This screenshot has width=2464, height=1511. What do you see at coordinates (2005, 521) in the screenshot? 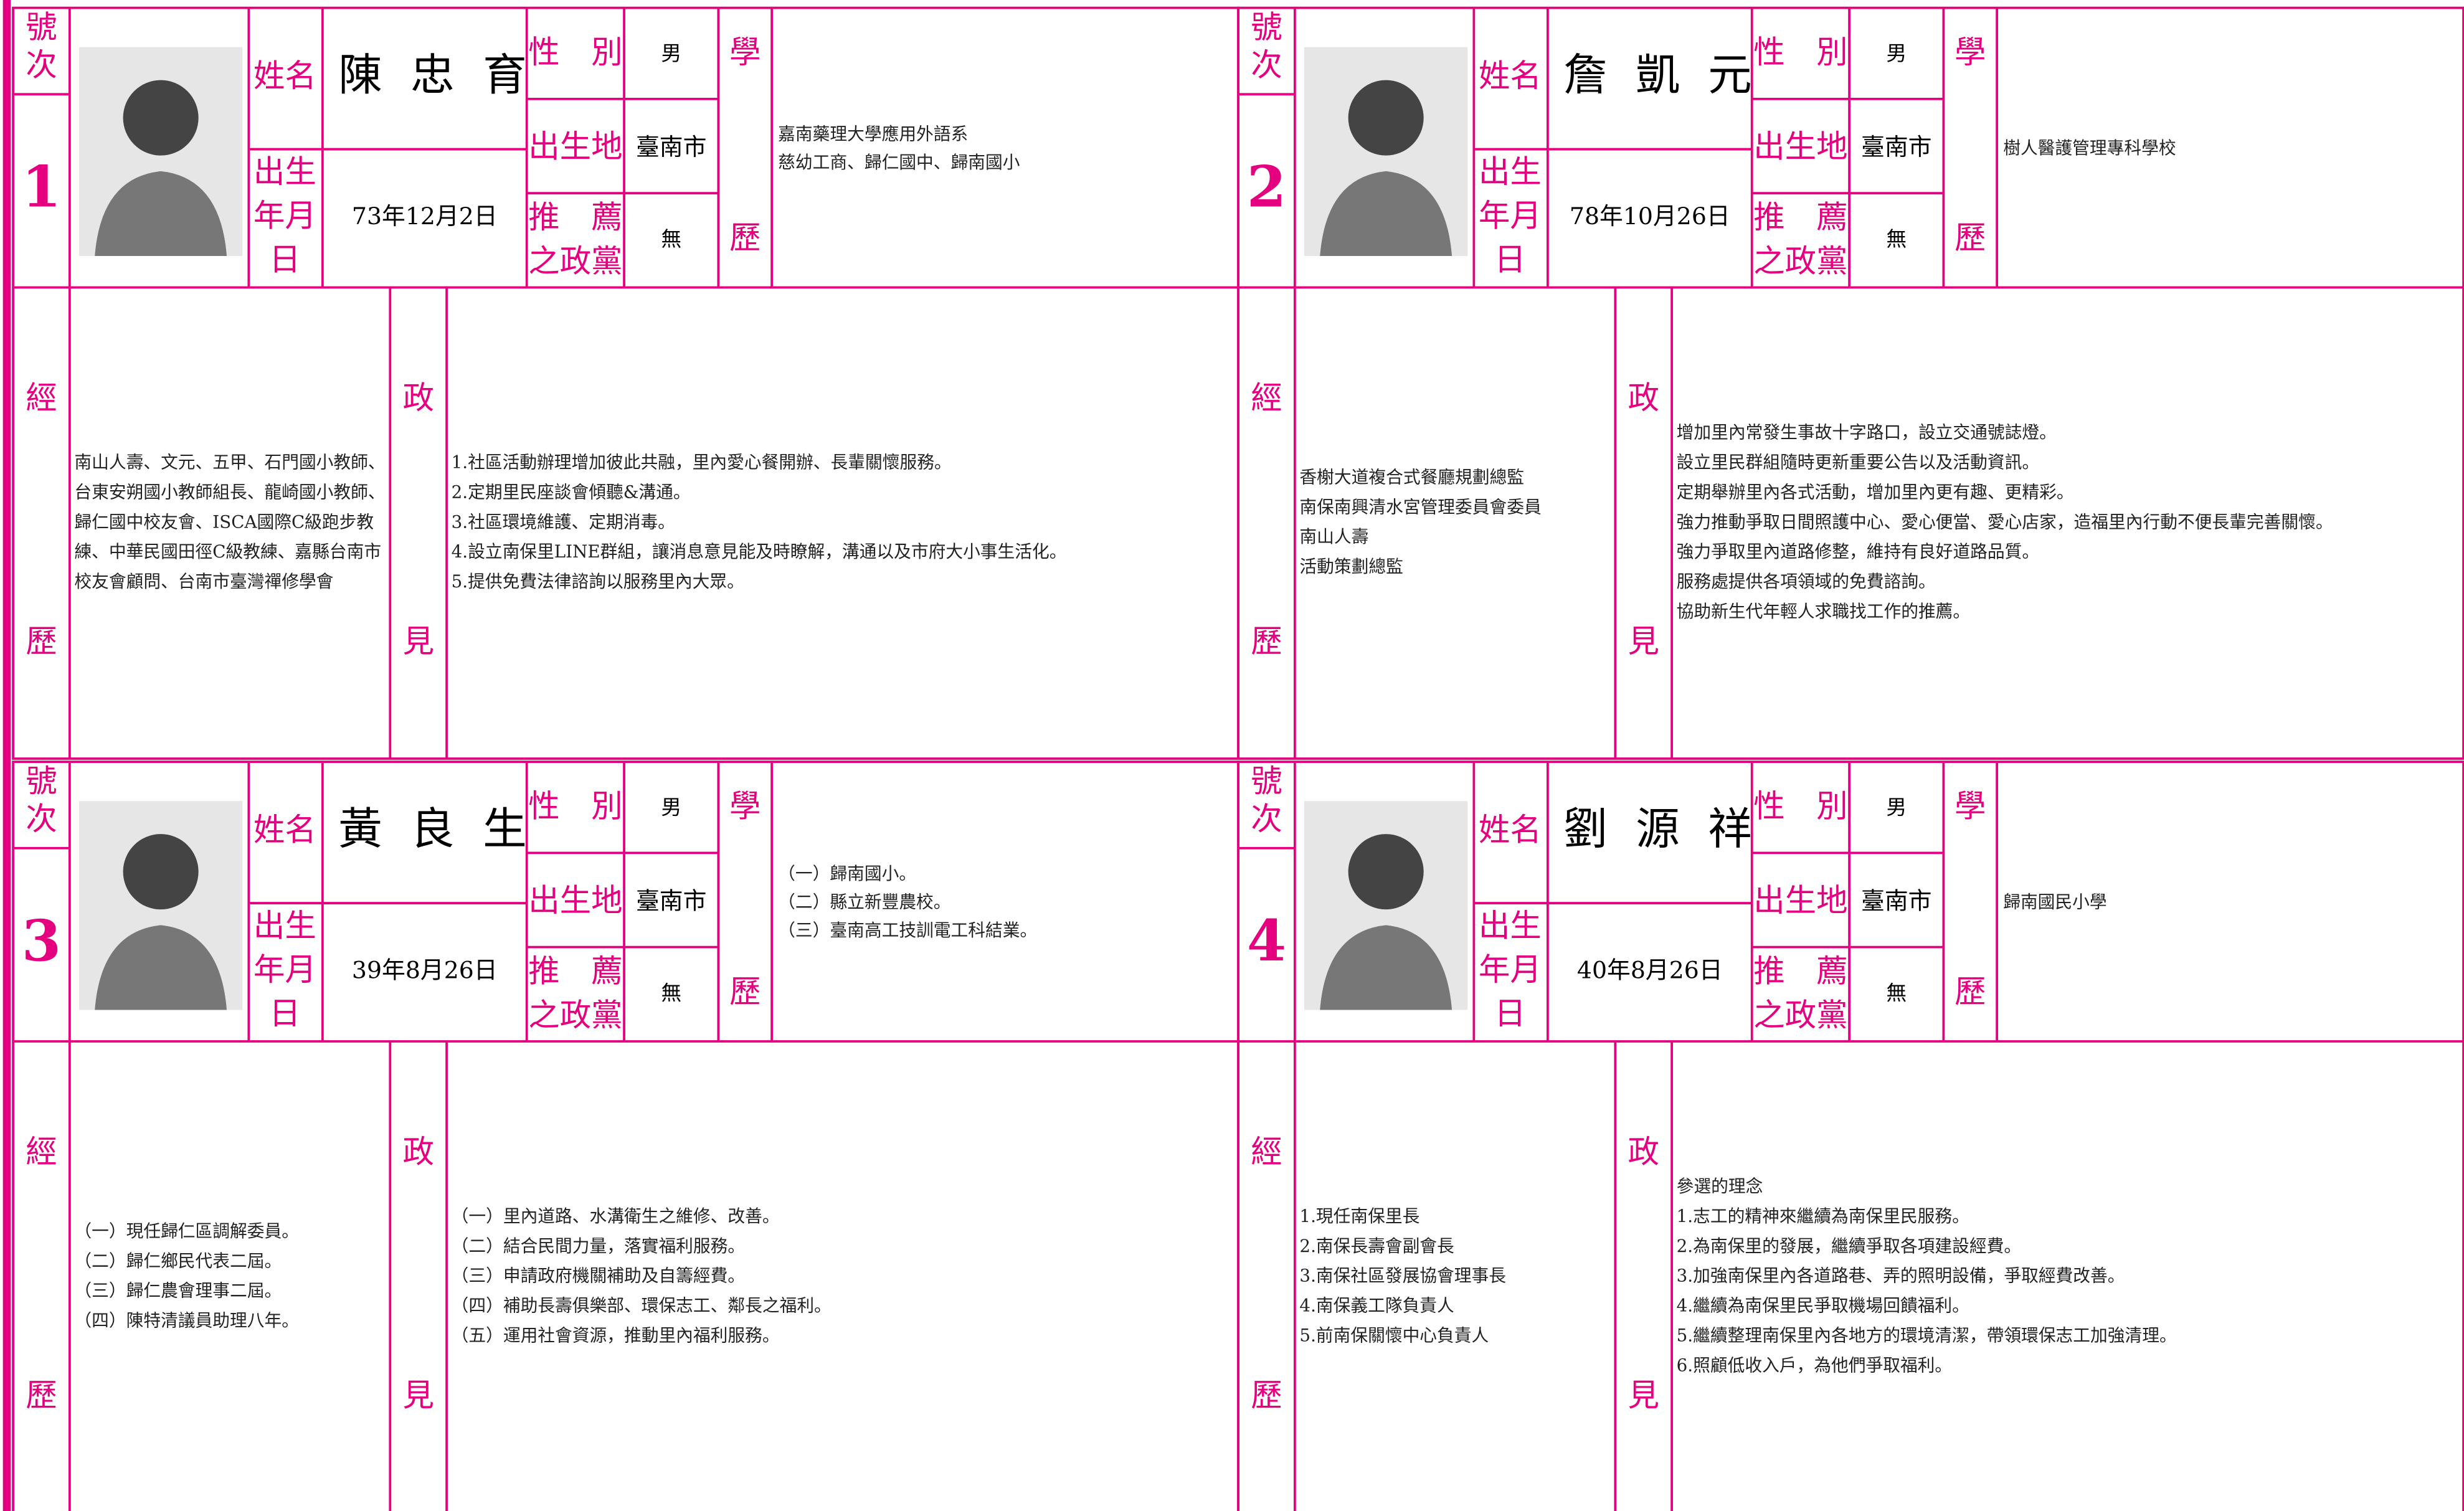
I see `text-line: 強力推動爭取日間照護中心、愛心便當、愛心店家，造福里內行動不便長輩完善關懷。` at bounding box center [2005, 521].